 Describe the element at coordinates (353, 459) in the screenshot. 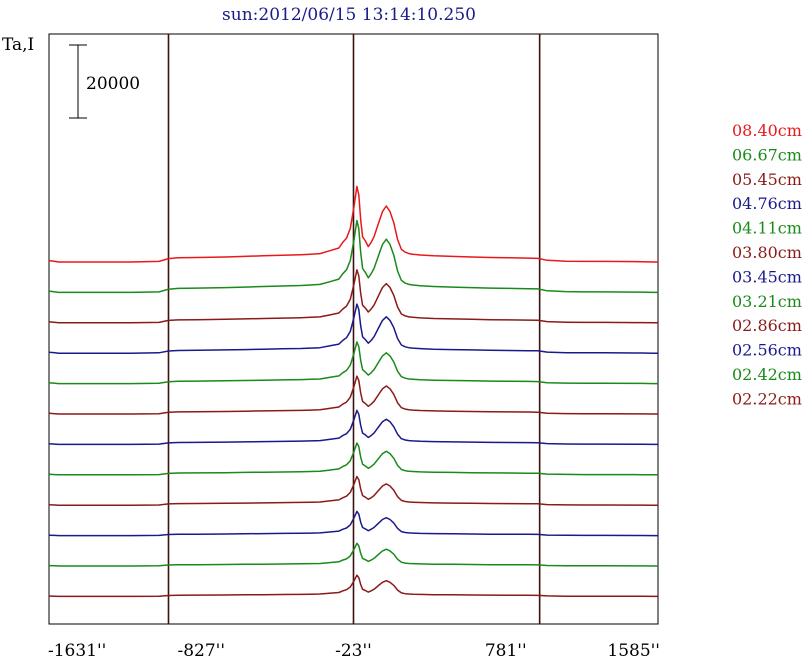

I see `series-line-03.21cm` at that location.